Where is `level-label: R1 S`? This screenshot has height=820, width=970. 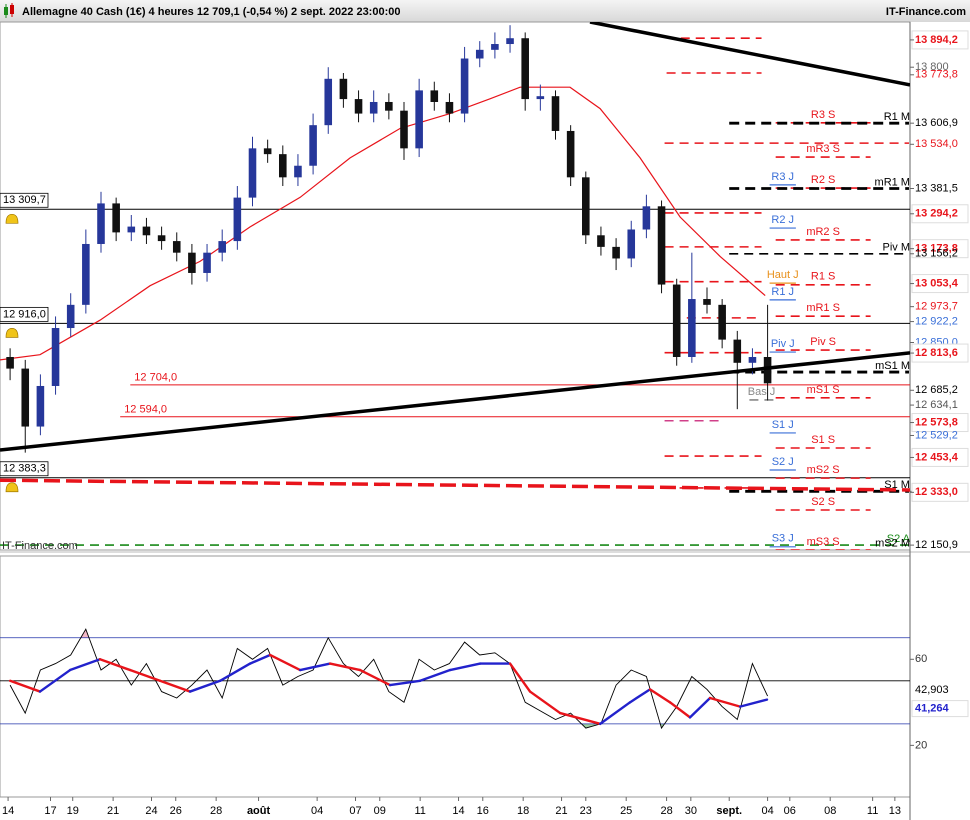 level-label: R1 S is located at coordinates (823, 277).